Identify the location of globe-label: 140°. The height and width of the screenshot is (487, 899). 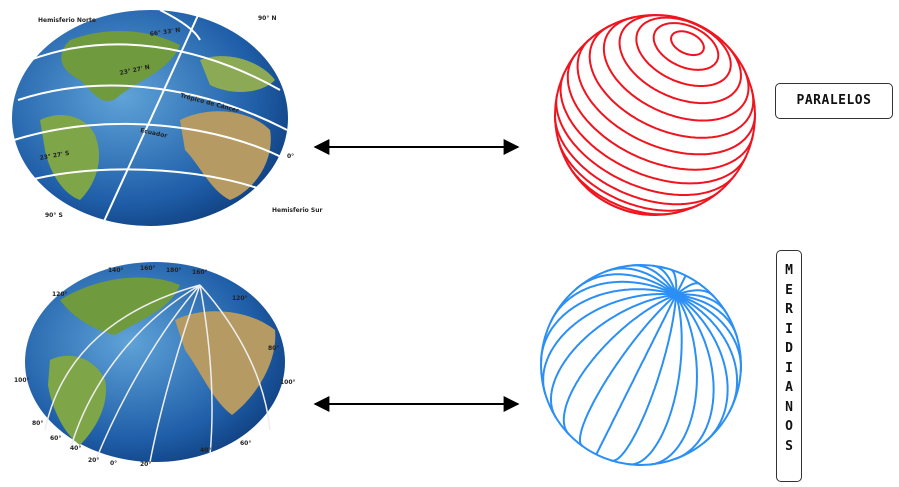
(116, 270).